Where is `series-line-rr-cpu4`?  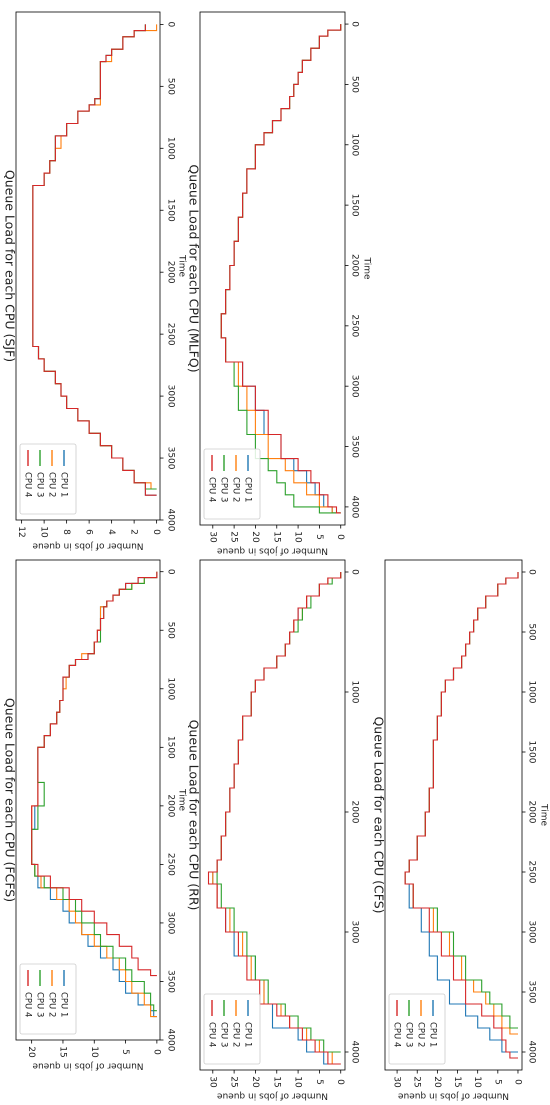
series-line-rr-cpu4 is located at coordinates (274, 818).